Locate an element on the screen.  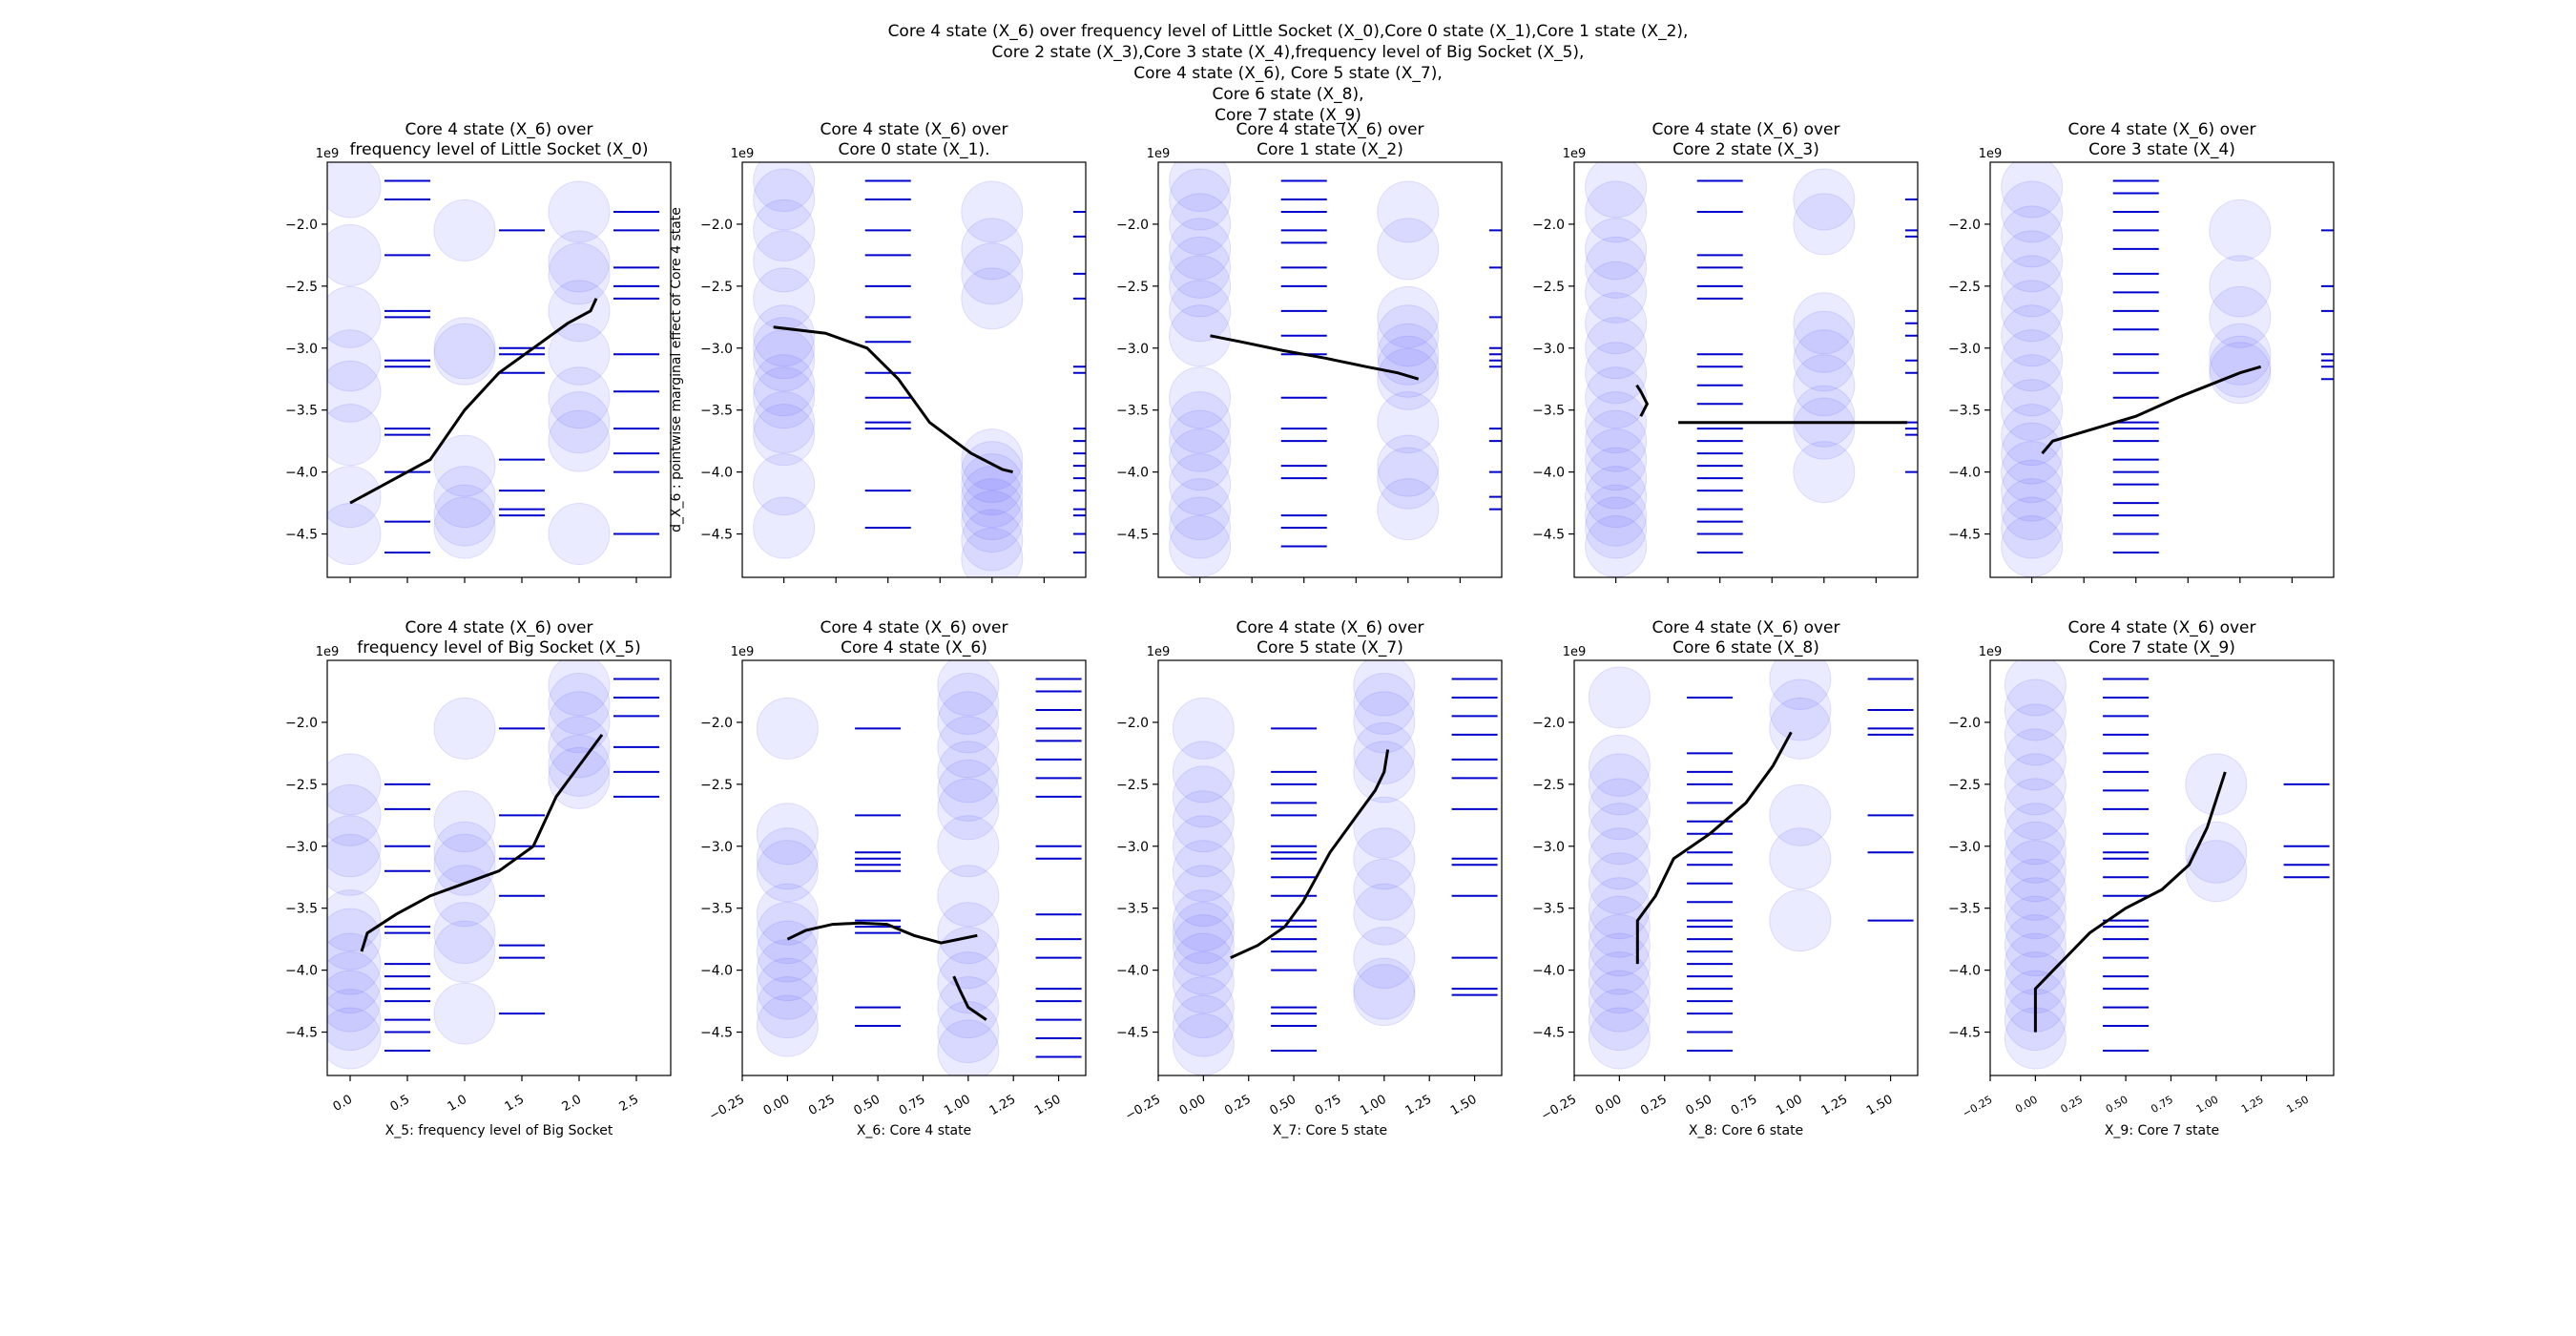
subplot-title: Core 4 state (X_6) over is located at coordinates (914, 129).